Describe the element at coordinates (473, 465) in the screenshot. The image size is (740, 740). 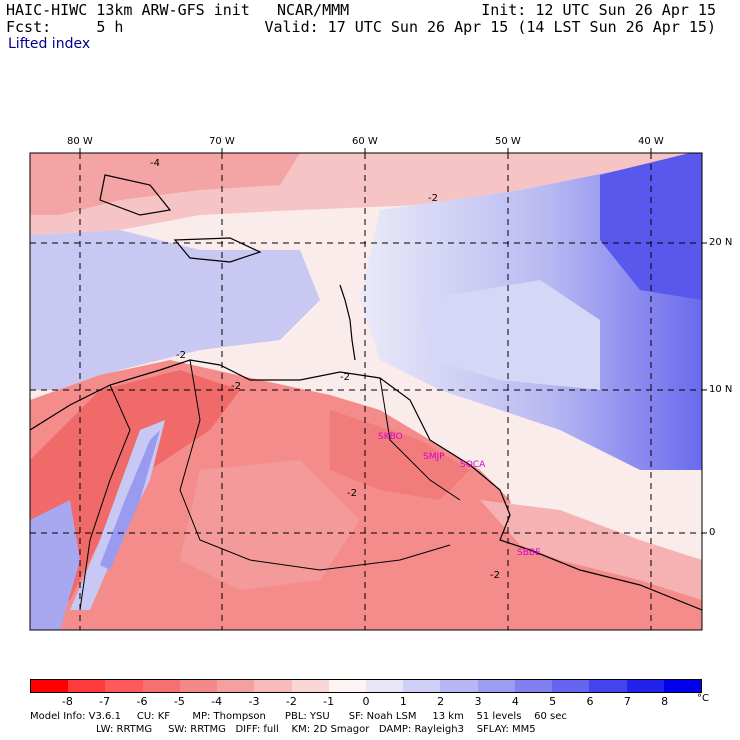
I see `station-label: SOCA` at that location.